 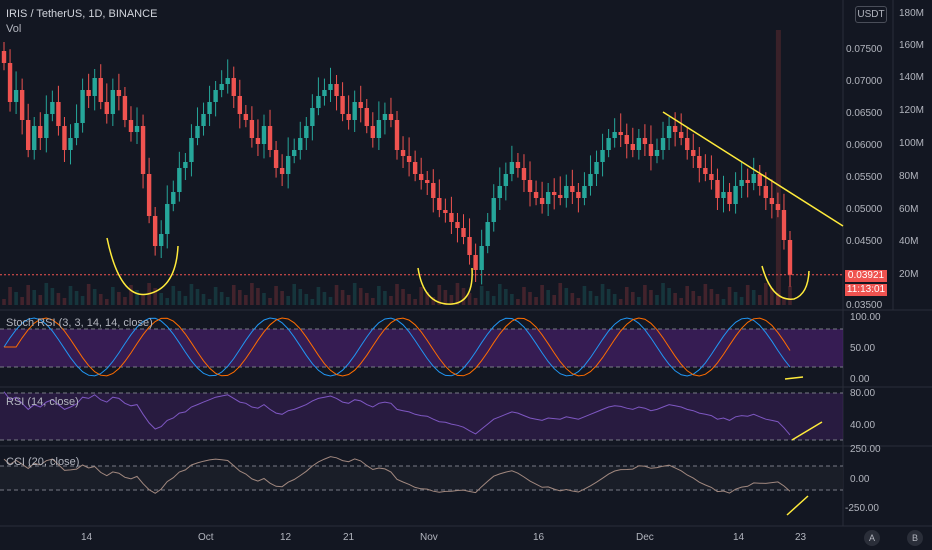 I want to click on time-tick: 16, so click(x=539, y=537).